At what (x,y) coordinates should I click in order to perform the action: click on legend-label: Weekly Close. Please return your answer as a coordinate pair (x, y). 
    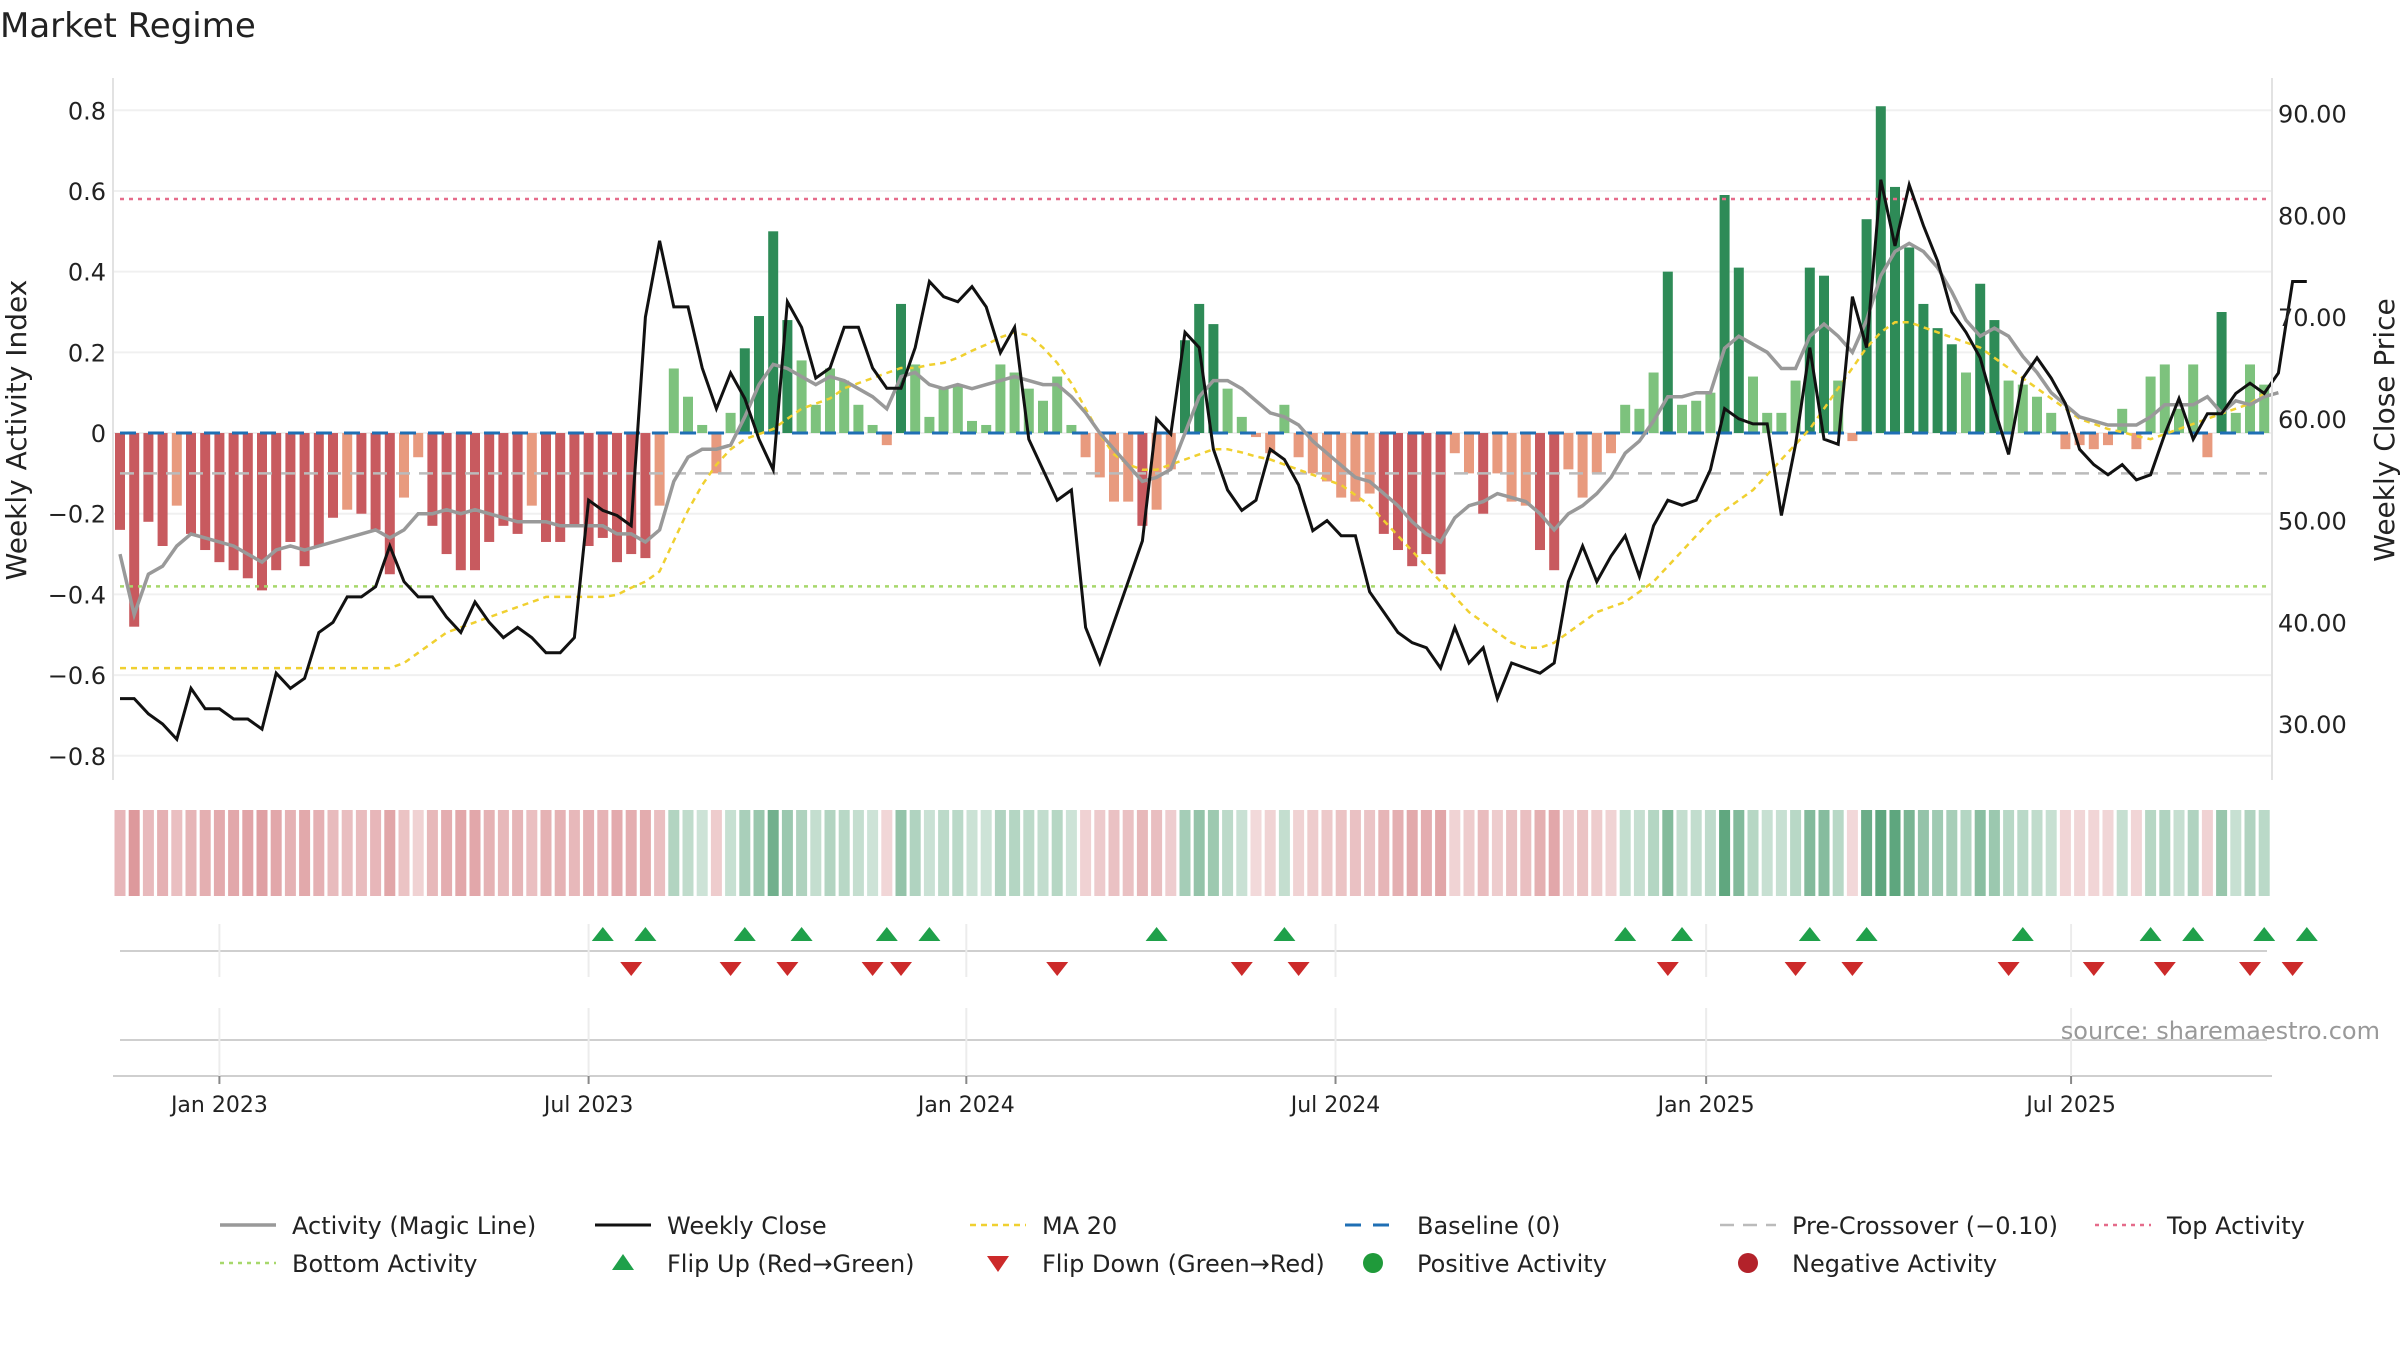
    Looking at the image, I should click on (747, 1226).